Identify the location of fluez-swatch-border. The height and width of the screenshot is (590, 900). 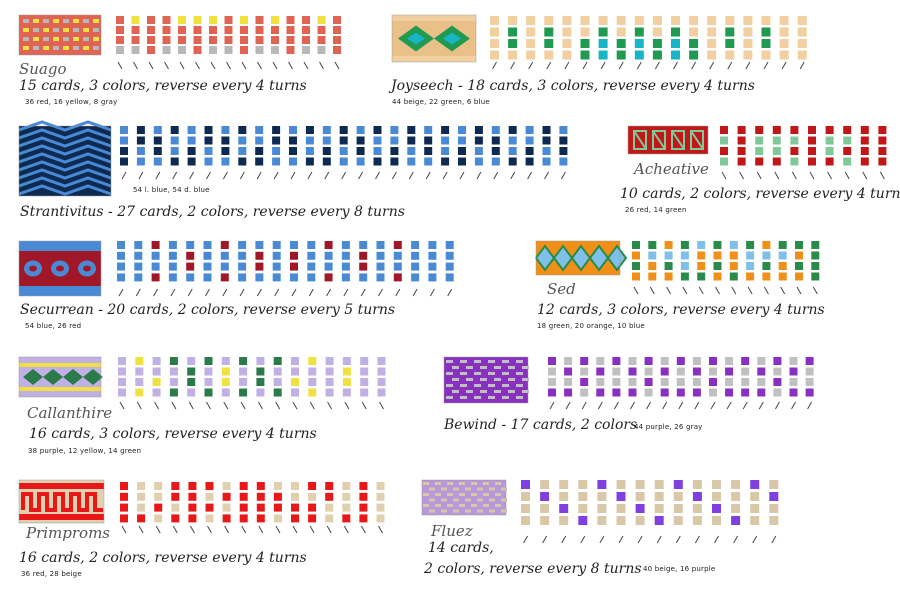
(464, 497).